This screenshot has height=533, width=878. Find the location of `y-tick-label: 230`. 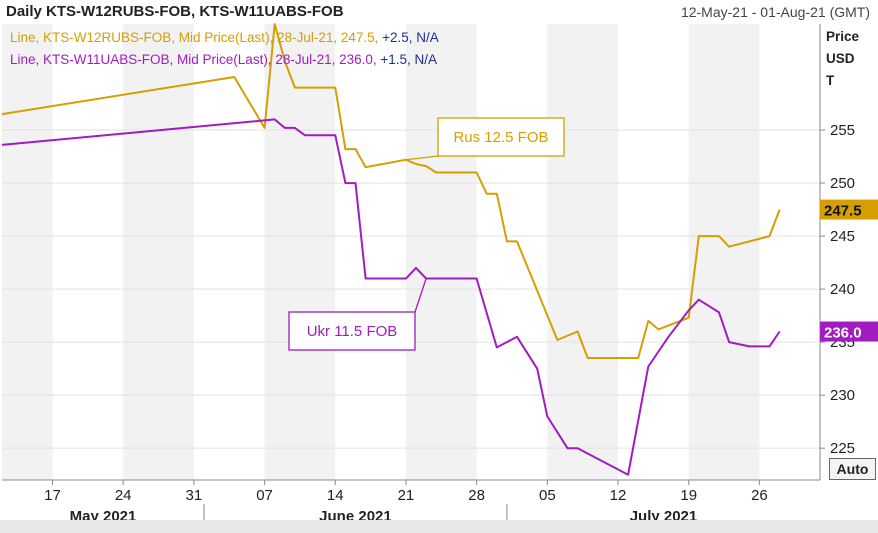

y-tick-label: 230 is located at coordinates (842, 395).